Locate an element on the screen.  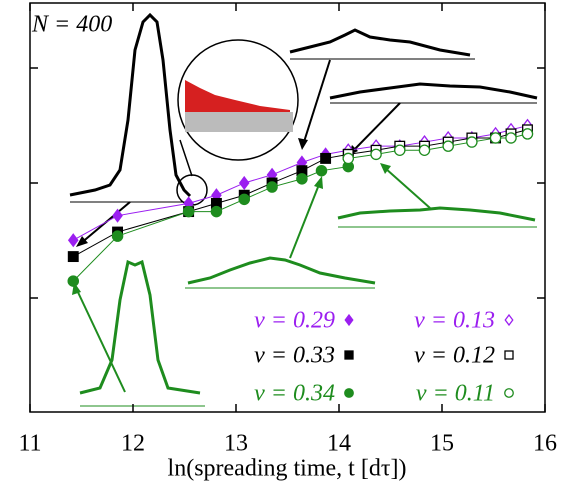
legend-label: ν = 0.13 is located at coordinates (454, 321).